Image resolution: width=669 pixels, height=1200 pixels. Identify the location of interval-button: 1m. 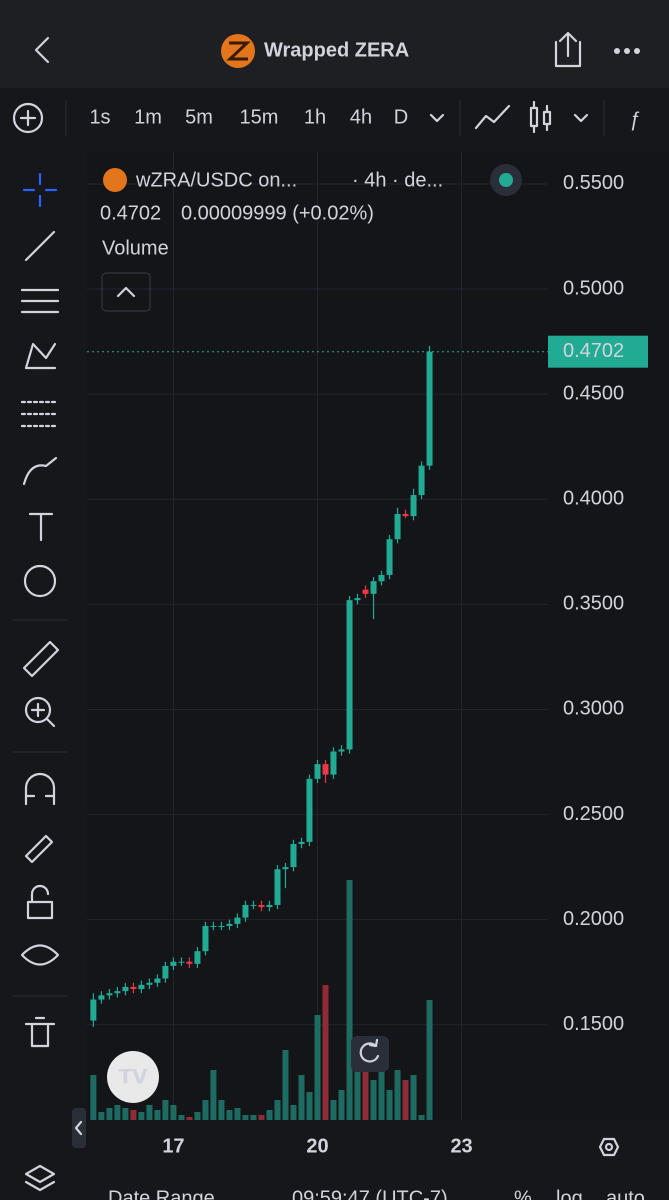
(148, 117).